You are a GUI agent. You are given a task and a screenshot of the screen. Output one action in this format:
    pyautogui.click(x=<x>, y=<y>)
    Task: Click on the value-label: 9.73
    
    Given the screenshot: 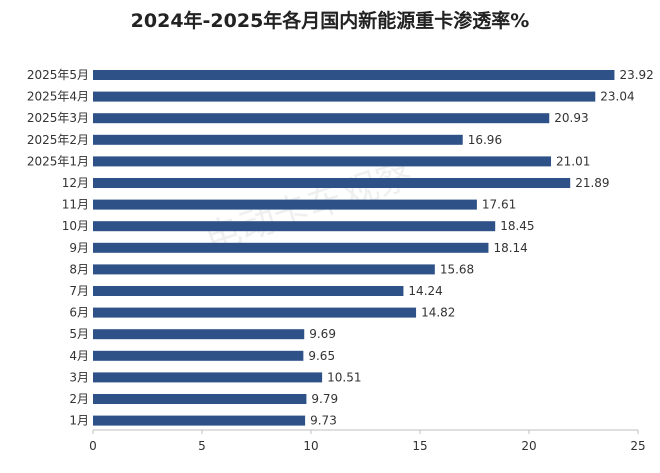 What is the action you would take?
    pyautogui.click(x=323, y=421)
    